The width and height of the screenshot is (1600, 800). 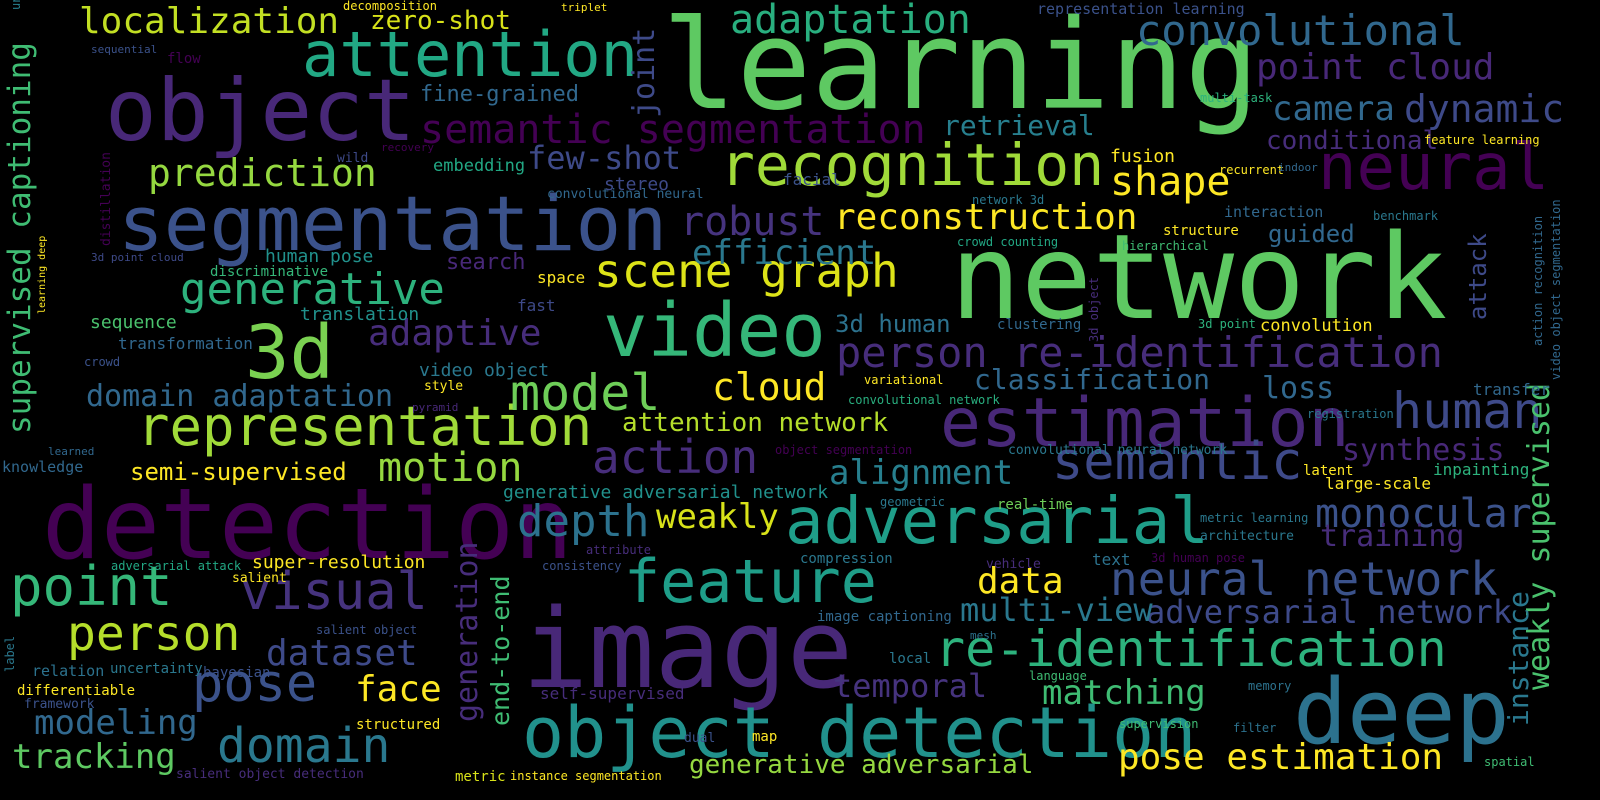 What do you see at coordinates (1035, 505) in the screenshot?
I see `word-real-time: real-time` at bounding box center [1035, 505].